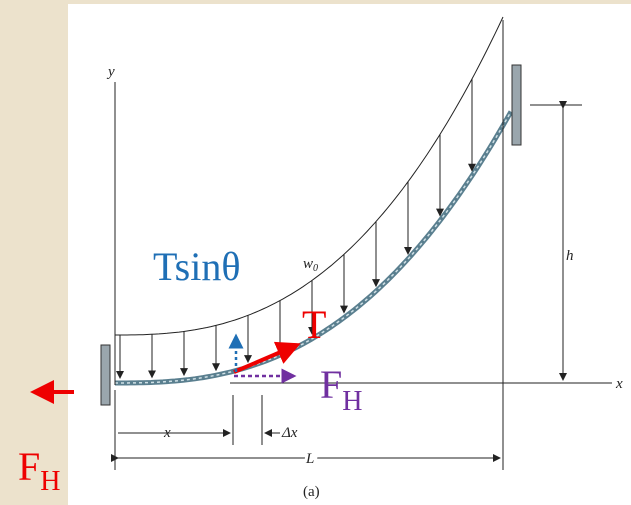 The width and height of the screenshot is (631, 505). I want to click on span-label: L, so click(309, 459).